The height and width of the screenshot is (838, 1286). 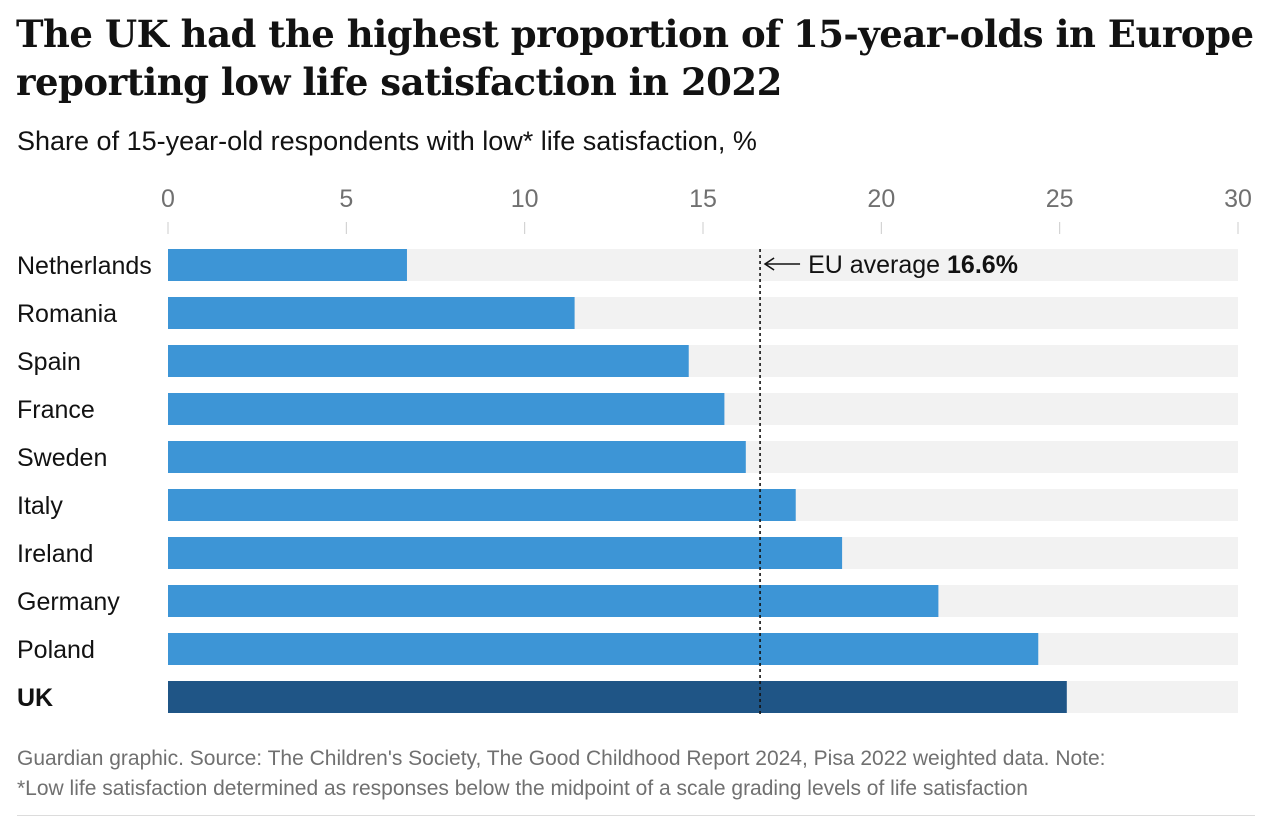 What do you see at coordinates (525, 199) in the screenshot?
I see `x-tick-label: 10` at bounding box center [525, 199].